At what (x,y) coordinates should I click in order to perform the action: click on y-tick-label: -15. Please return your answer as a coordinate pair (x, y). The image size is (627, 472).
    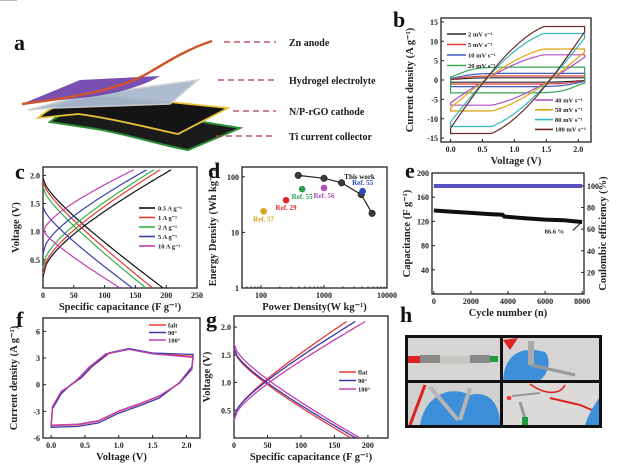
    Looking at the image, I should click on (432, 138).